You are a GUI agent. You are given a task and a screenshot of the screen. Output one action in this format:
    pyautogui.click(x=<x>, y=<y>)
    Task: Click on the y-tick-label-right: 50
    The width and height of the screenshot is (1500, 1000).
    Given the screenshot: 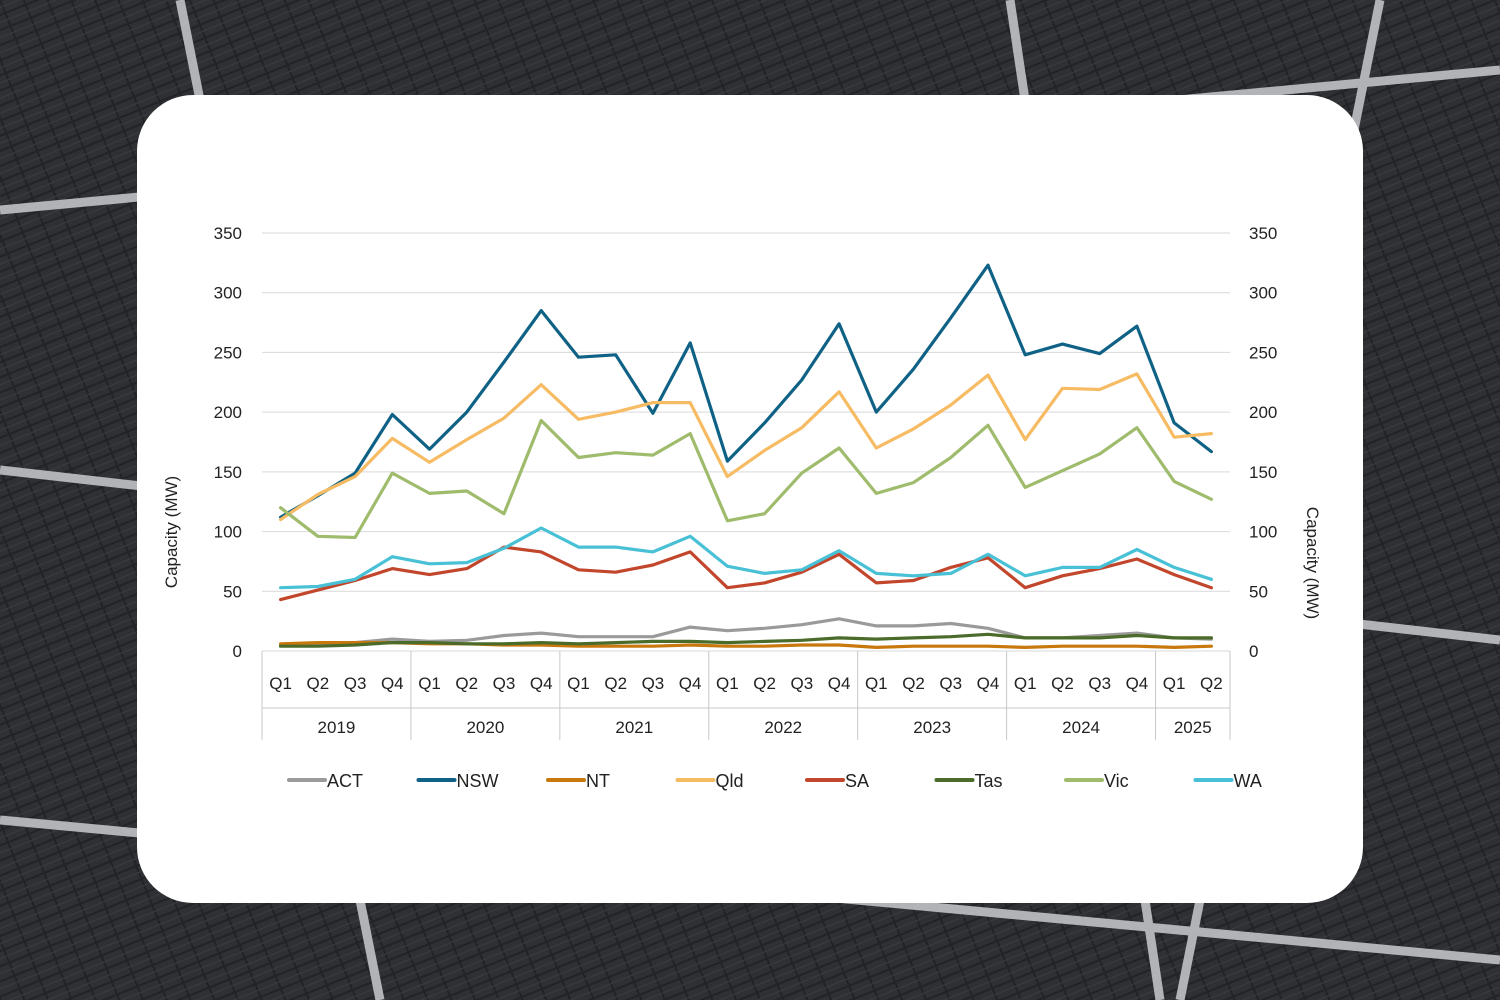 What is the action you would take?
    pyautogui.click(x=1258, y=591)
    